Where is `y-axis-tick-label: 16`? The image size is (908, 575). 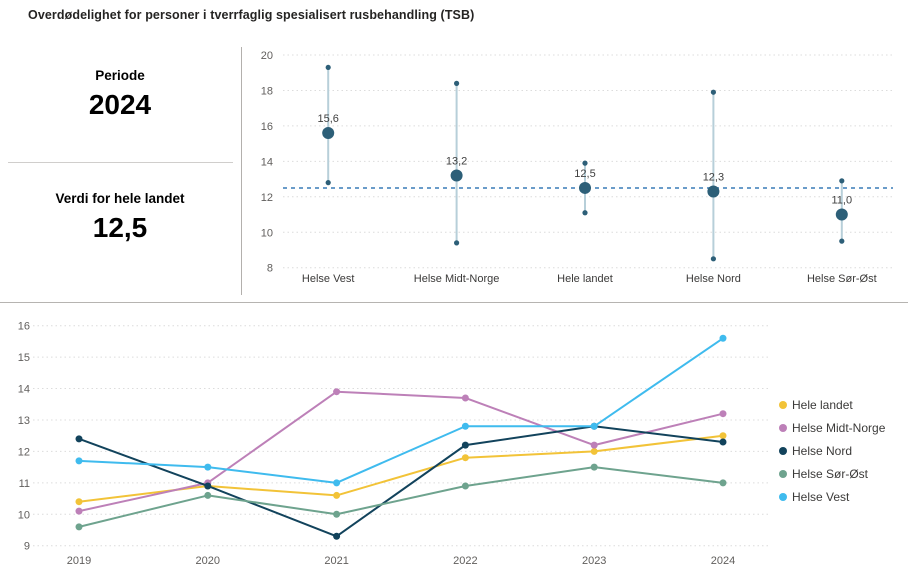
y-axis-tick-label: 16 is located at coordinates (267, 127).